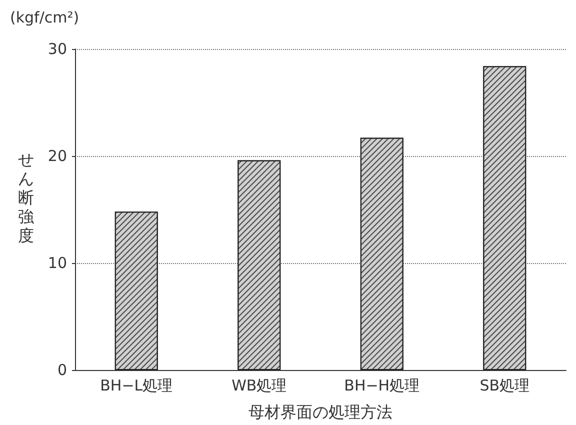  Describe the element at coordinates (505, 385) in the screenshot. I see `x-tick-label: SB処理` at that location.